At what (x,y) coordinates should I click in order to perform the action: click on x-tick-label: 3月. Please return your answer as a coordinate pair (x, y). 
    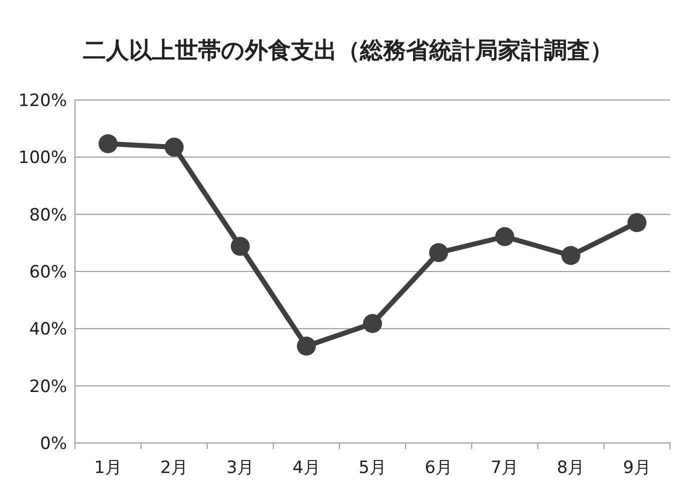
    Looking at the image, I should click on (240, 468).